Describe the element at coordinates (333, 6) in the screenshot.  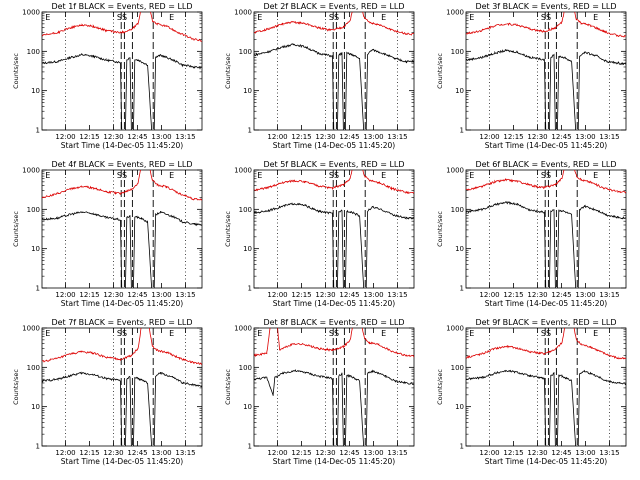
I see `panel-title: Det 2f BLACK = Events, RED = LLD` at that location.